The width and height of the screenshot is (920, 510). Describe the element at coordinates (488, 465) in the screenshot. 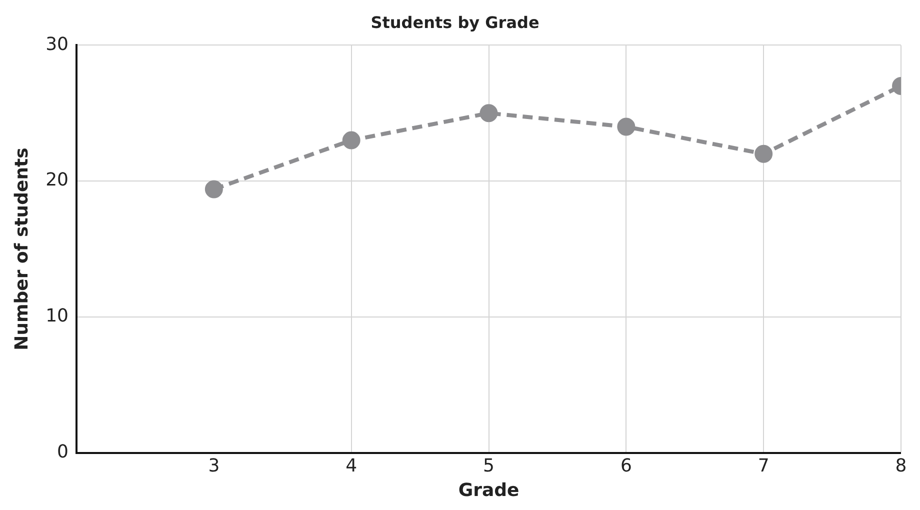

I see `x-tick-label: 5` at that location.